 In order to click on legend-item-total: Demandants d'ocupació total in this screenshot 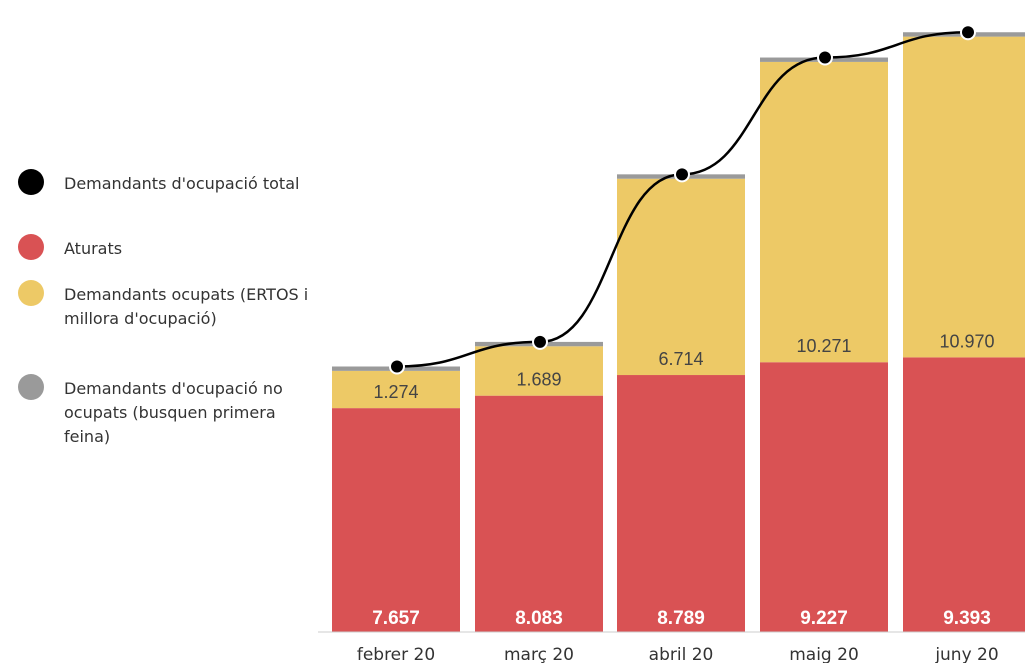, I will do `click(166, 182)`.